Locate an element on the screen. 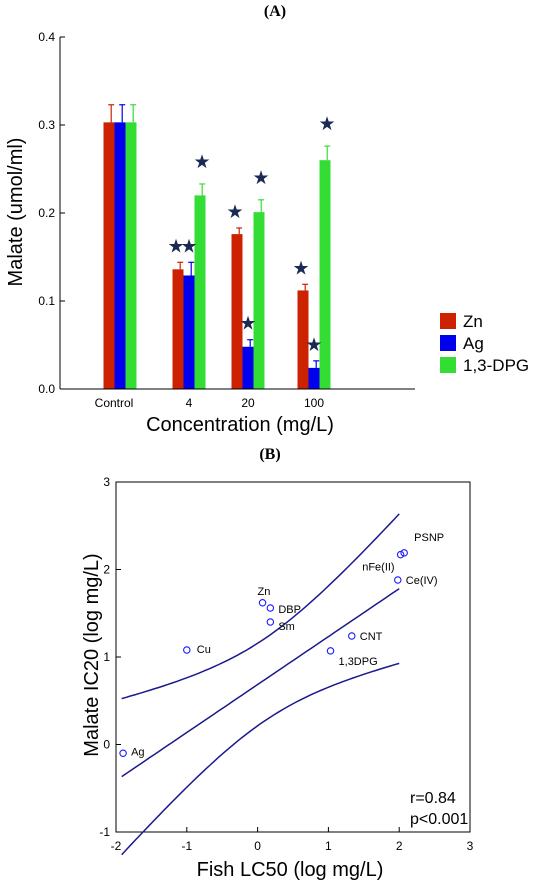  legend-entry: 1,3-DPG is located at coordinates (496, 365).